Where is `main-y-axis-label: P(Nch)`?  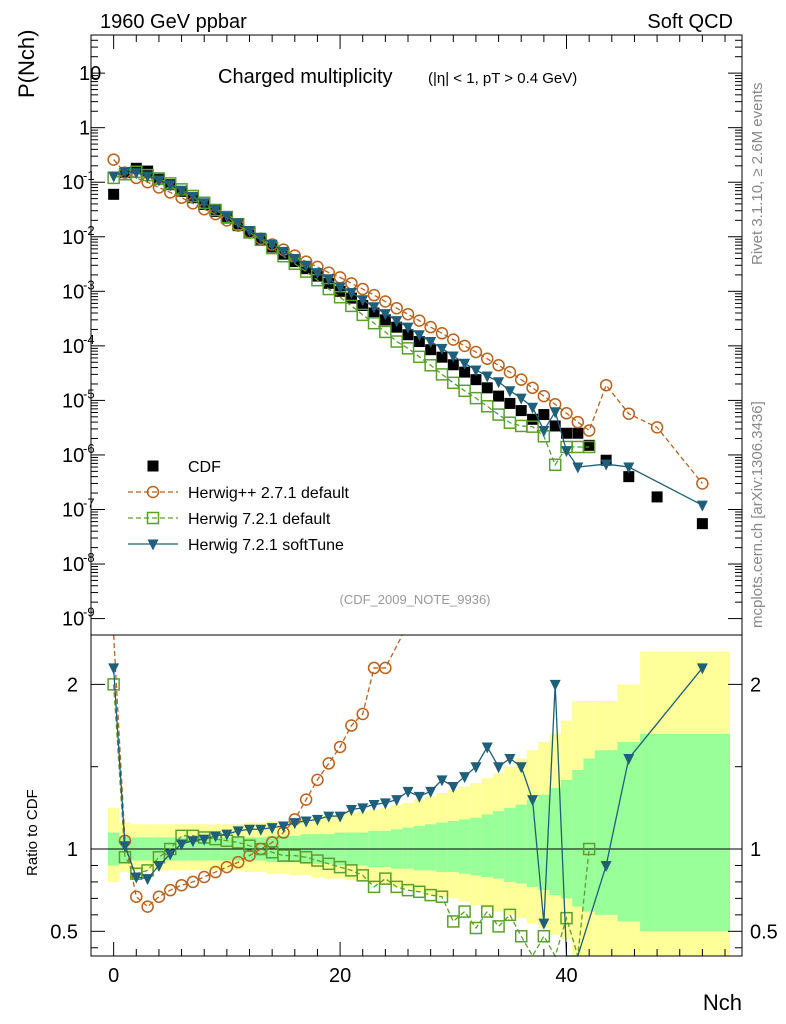 main-y-axis-label: P(Nch) is located at coordinates (26, 64).